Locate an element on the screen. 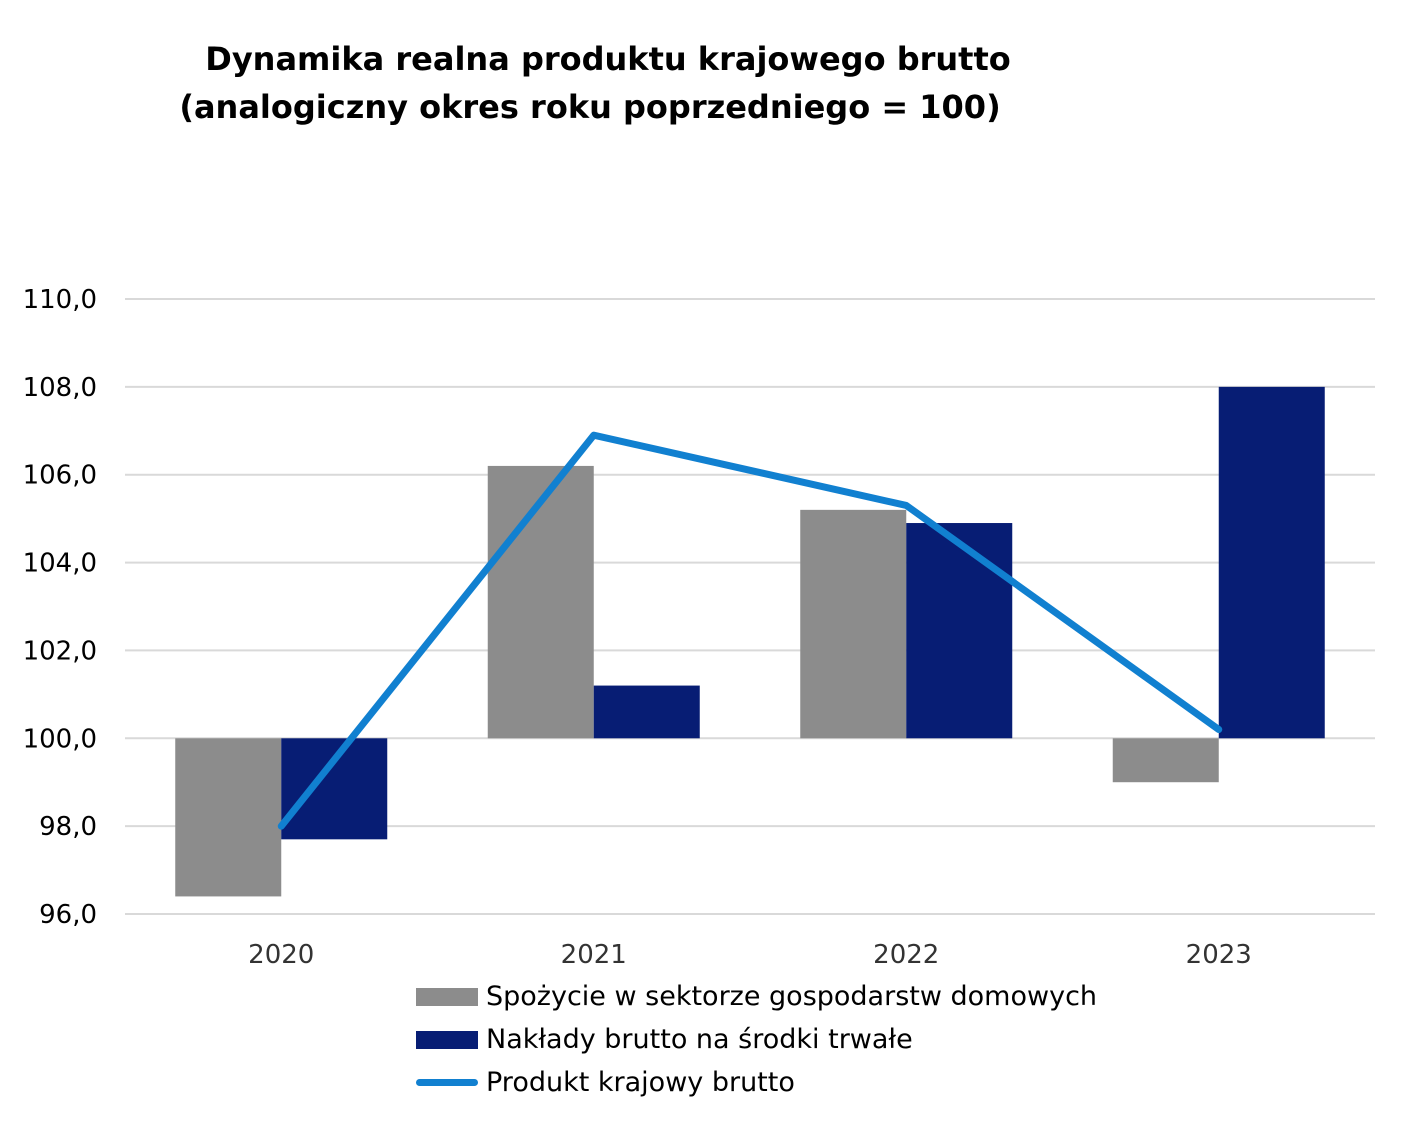 This screenshot has height=1138, width=1412. y-tick-label: 96,0 is located at coordinates (68, 915).